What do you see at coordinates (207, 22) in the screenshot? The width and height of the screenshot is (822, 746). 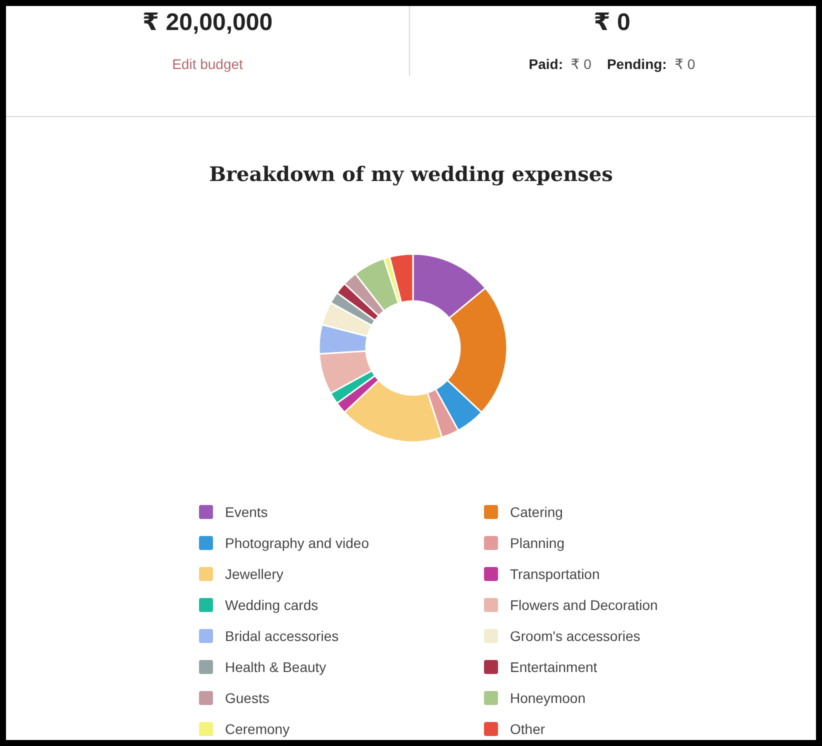 I see `text: ₹ 20,00,000` at bounding box center [207, 22].